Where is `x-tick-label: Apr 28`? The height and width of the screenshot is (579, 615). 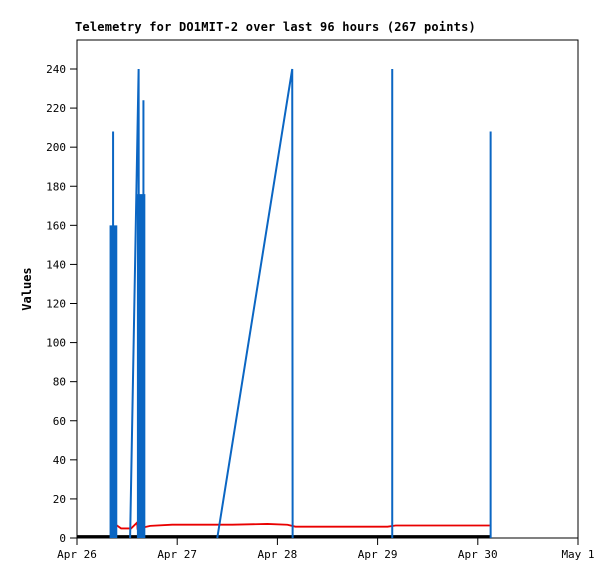
x-tick-label: Apr 28 is located at coordinates (278, 554).